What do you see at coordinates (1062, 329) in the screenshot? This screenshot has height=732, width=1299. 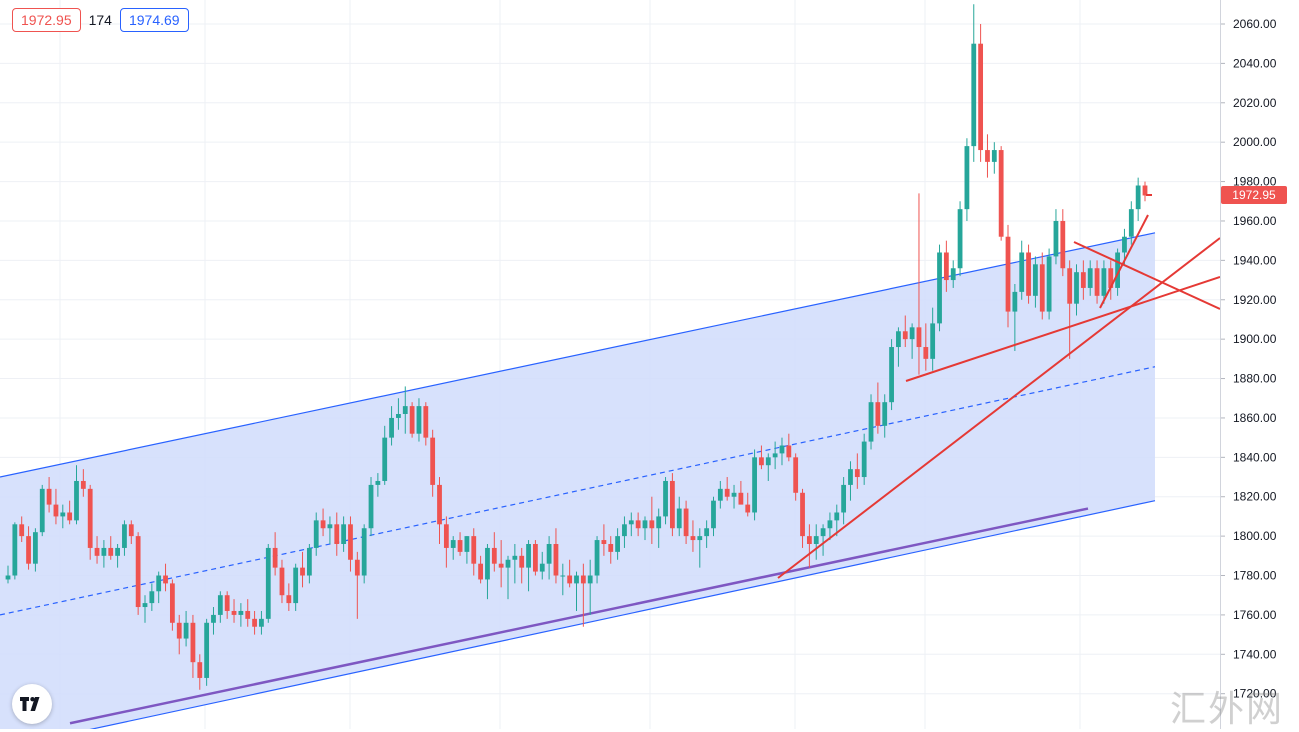 I see `trend-line-rising-short` at bounding box center [1062, 329].